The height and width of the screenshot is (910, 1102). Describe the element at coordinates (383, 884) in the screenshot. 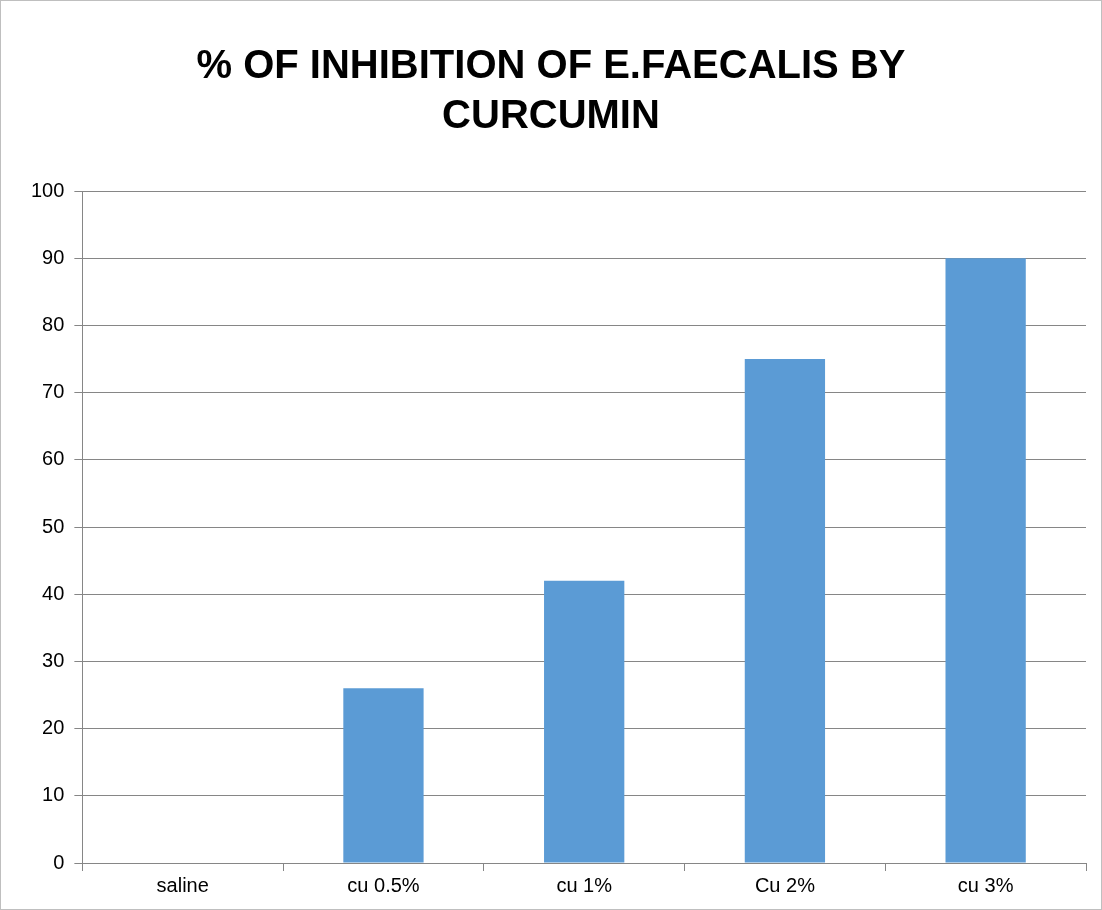

I see `x-tick-label: cu 0.5%` at that location.